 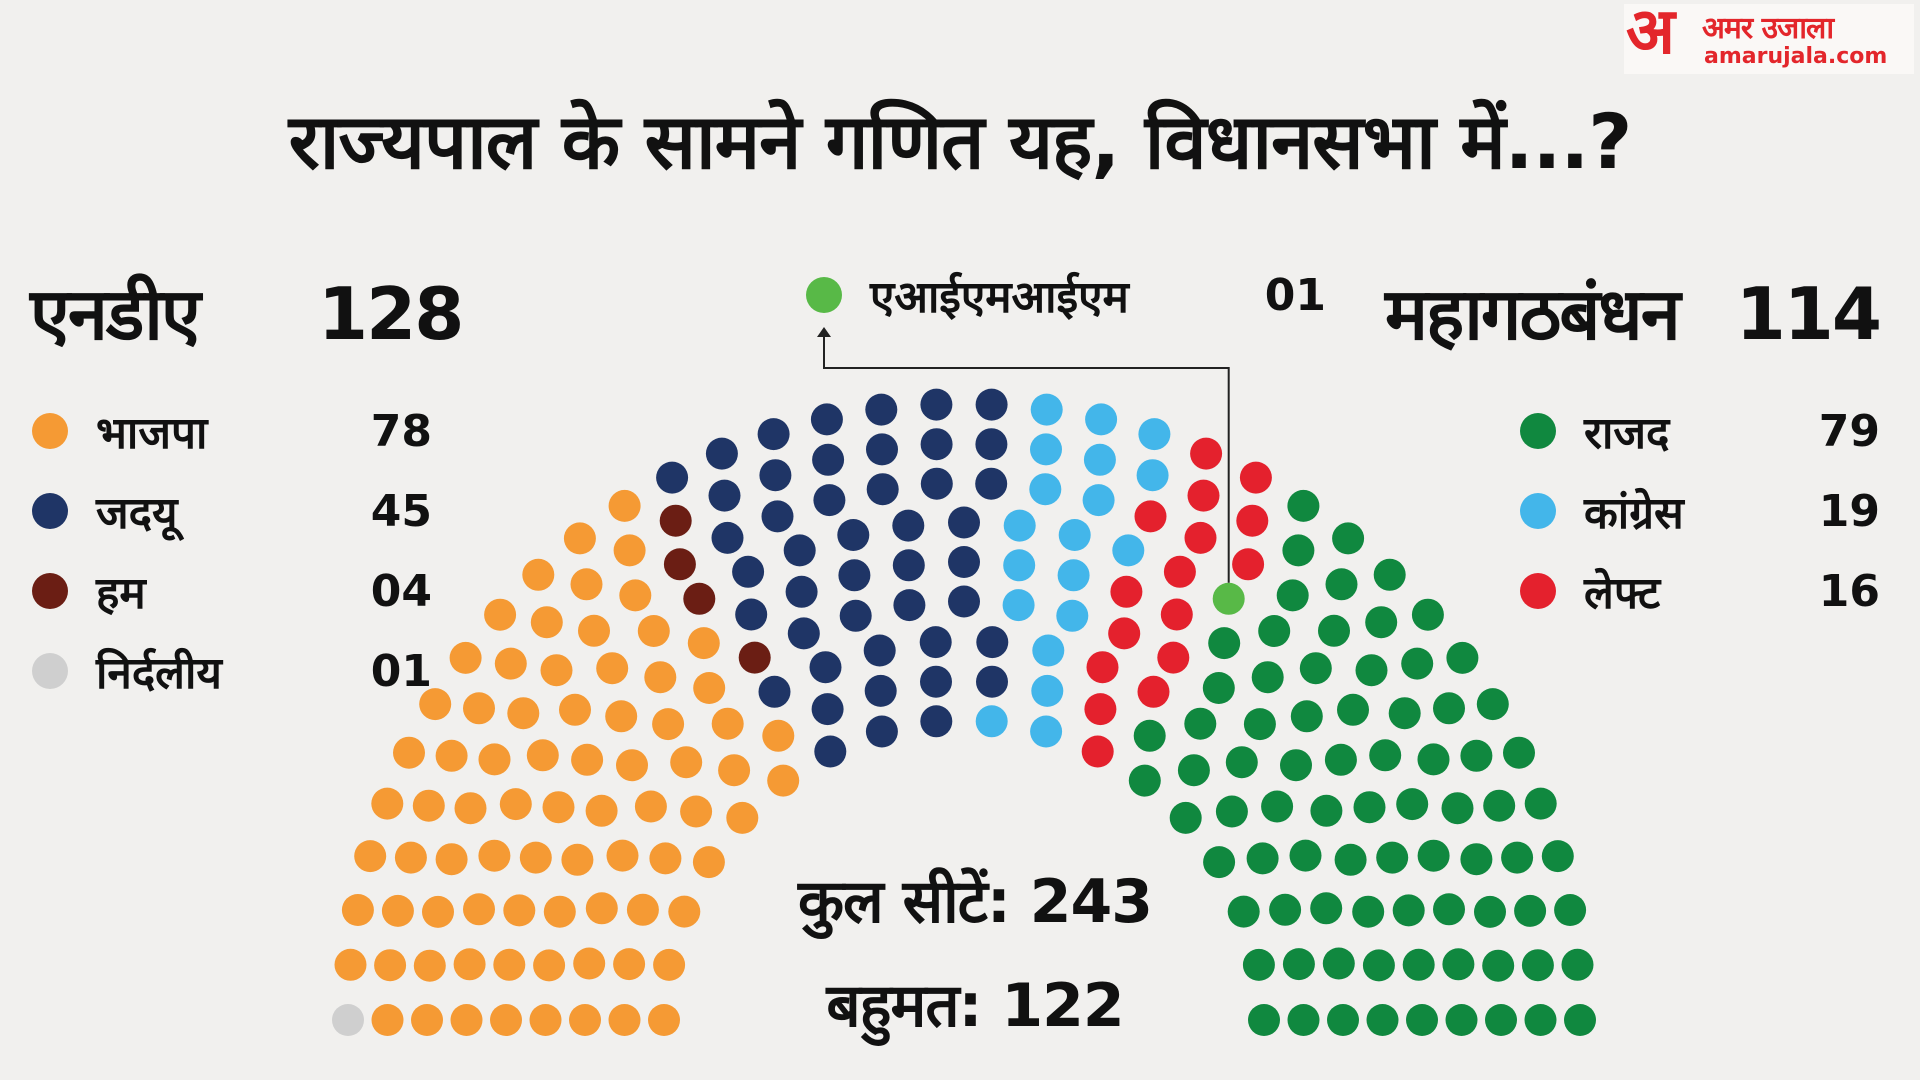 What do you see at coordinates (159, 673) in the screenshot?
I see `legend-label-independent: निर्दलीय` at bounding box center [159, 673].